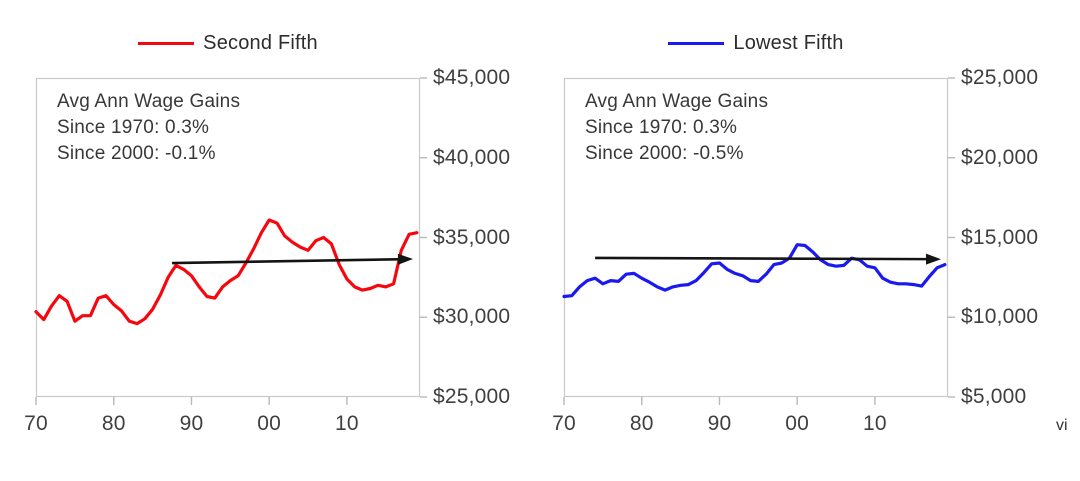 This screenshot has height=481, width=1080. I want to click on y-tick-label: $5,000, so click(994, 396).